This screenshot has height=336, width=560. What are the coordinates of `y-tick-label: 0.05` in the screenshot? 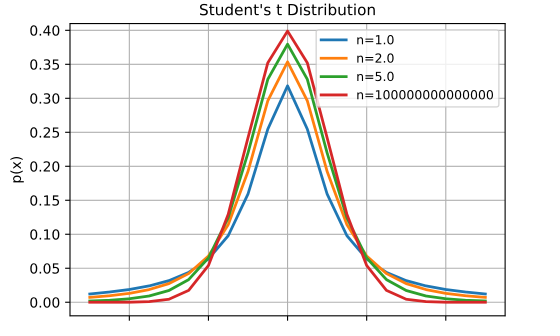 It's located at (45, 268).